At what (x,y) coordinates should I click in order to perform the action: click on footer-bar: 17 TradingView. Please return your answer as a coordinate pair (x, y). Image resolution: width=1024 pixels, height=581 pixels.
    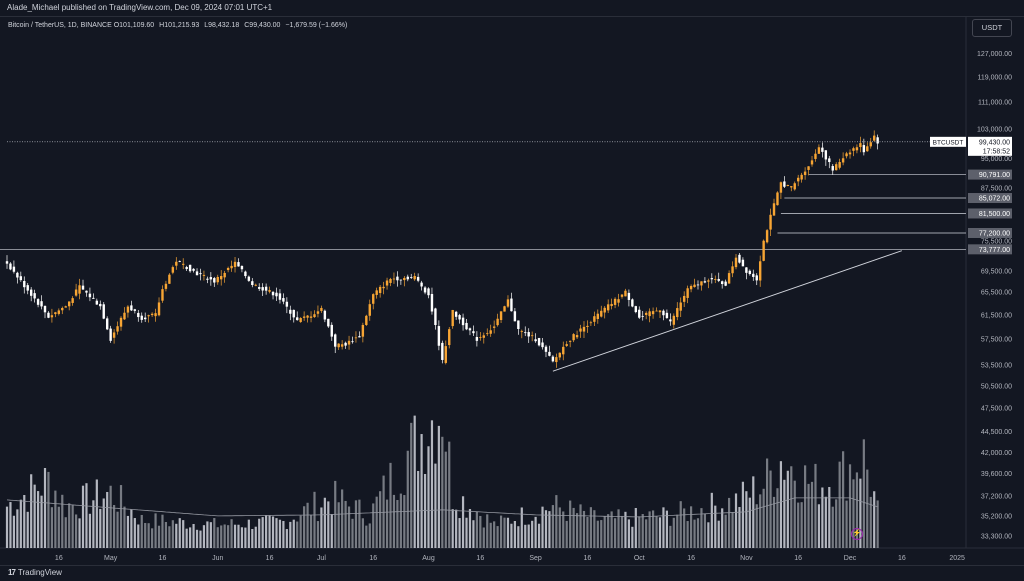
    Looking at the image, I should click on (512, 573).